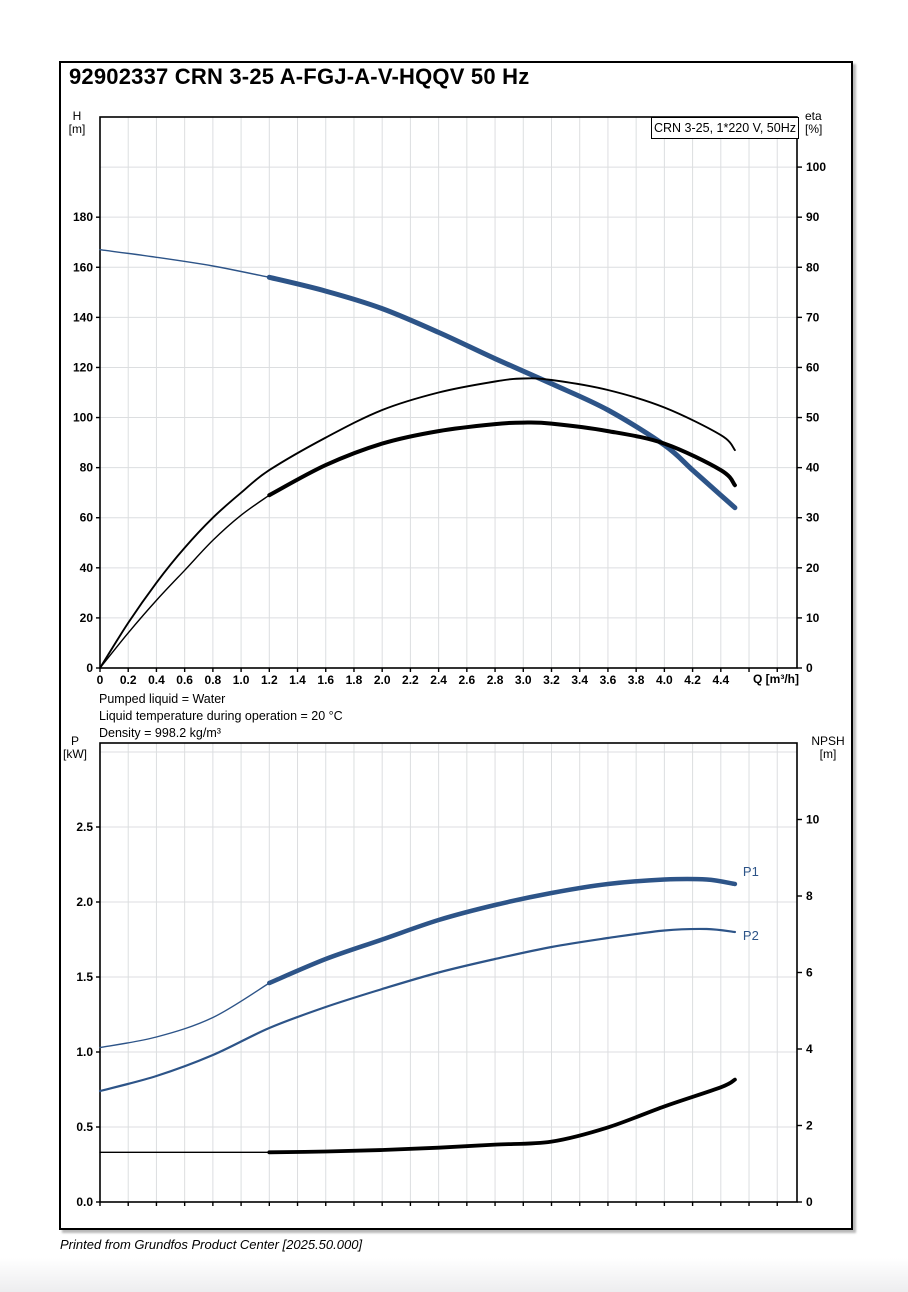 The image size is (908, 1292). What do you see at coordinates (664, 680) in the screenshot?
I see `tick-label: 4.0` at bounding box center [664, 680].